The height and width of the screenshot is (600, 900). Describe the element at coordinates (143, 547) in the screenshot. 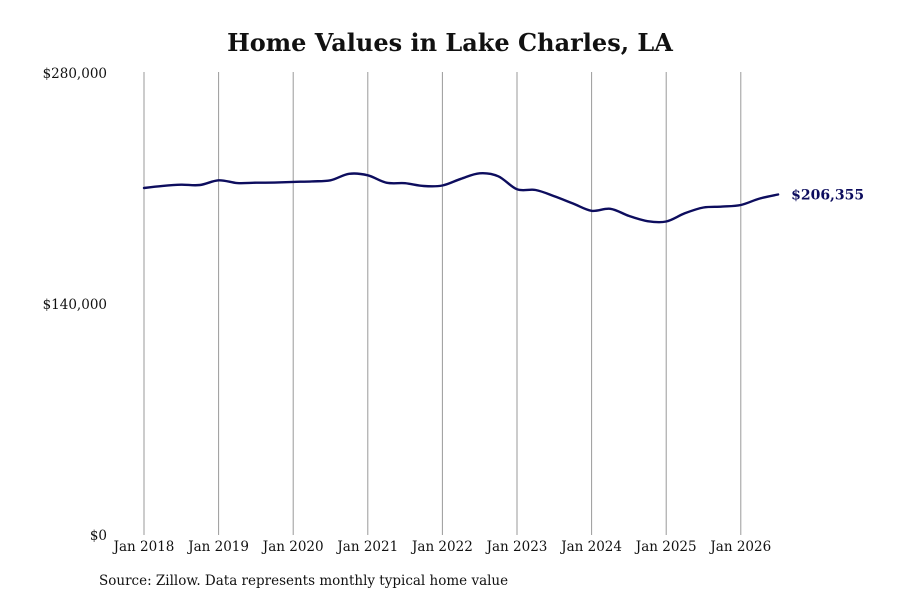

I see `x-tick-label: Jan 2018` at that location.